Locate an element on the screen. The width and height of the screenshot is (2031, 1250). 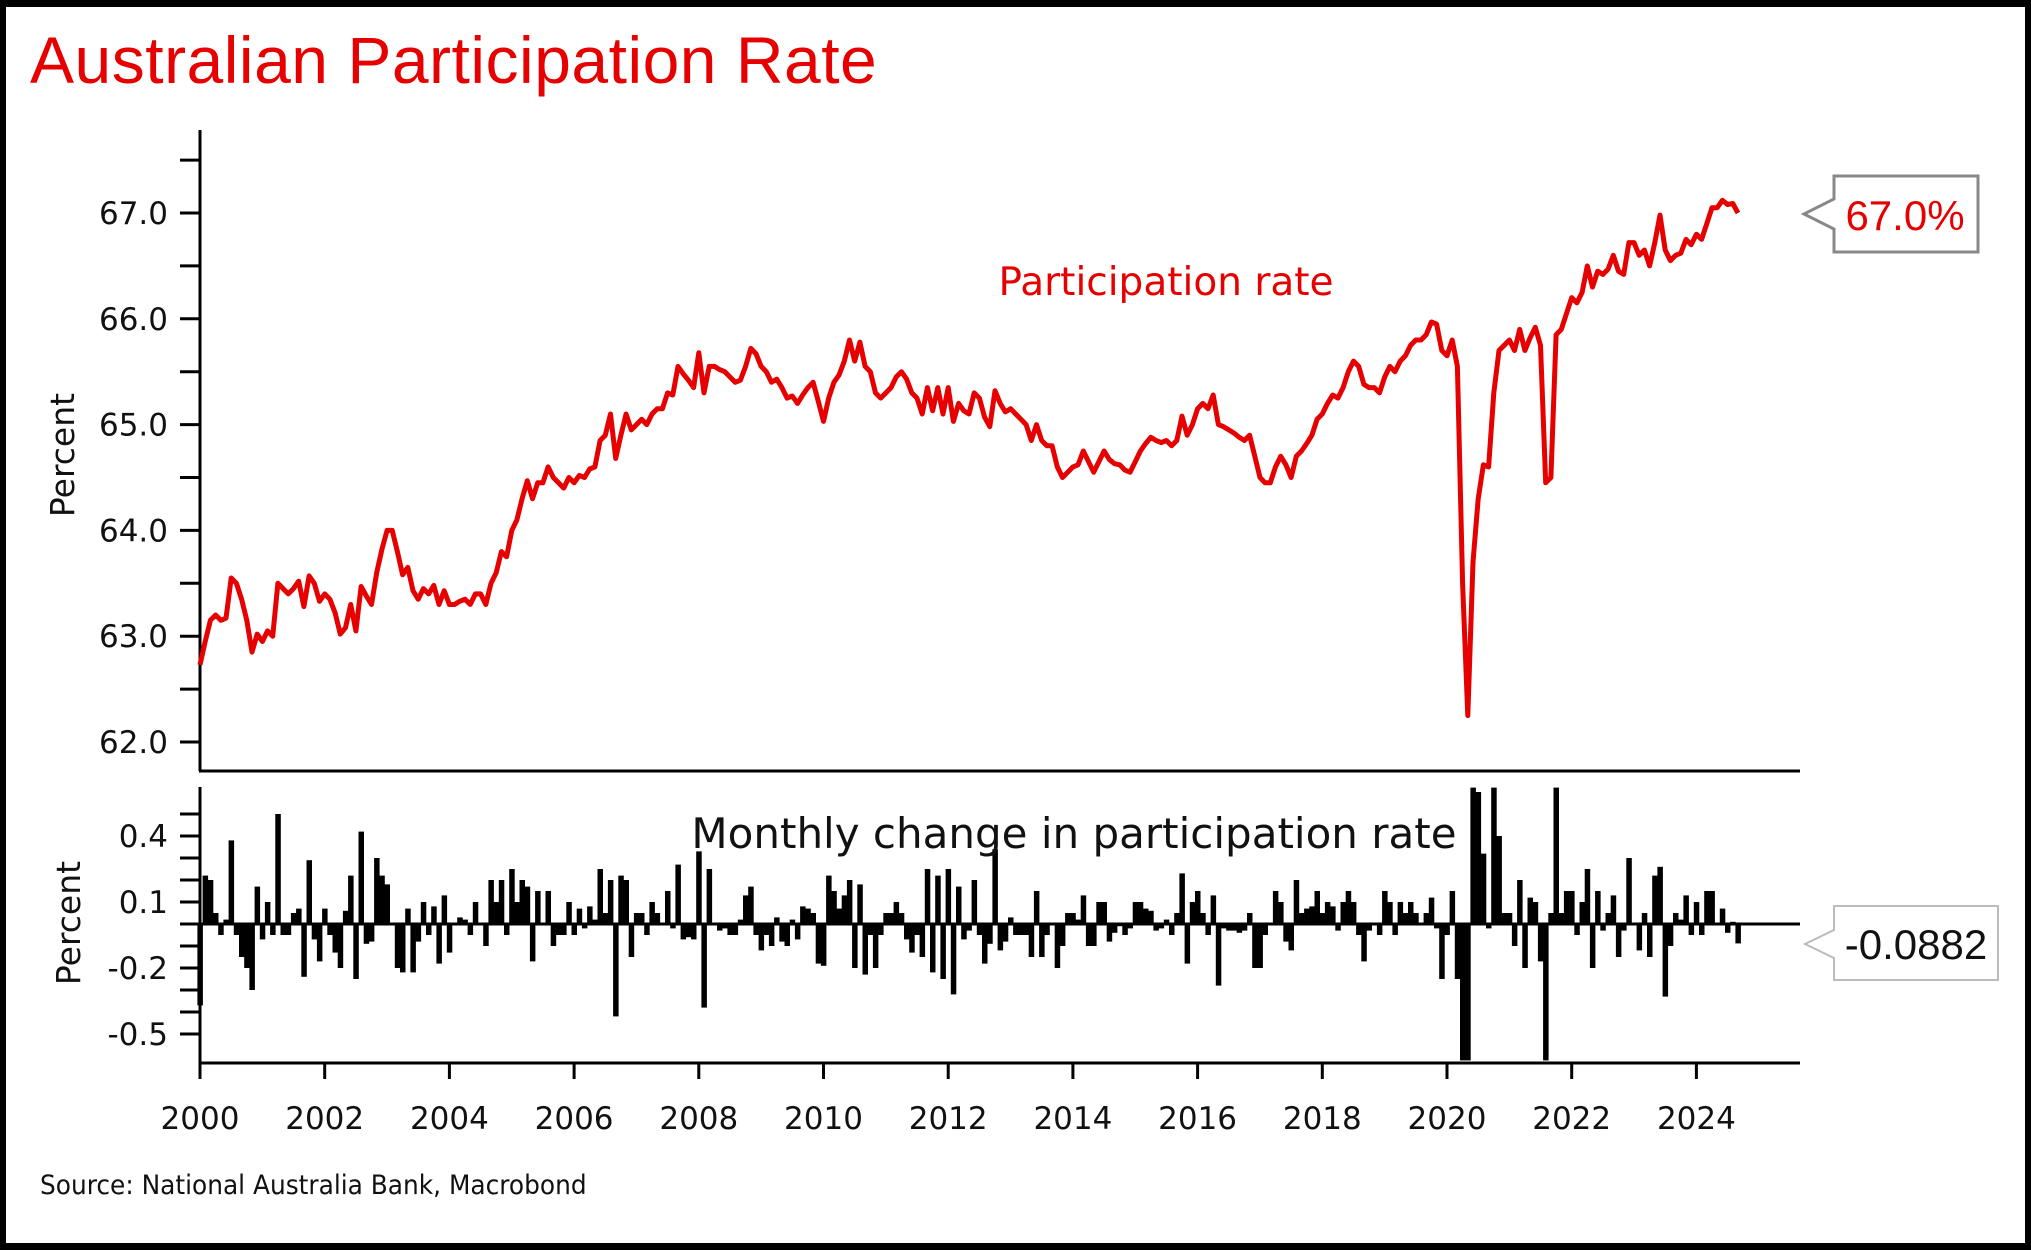
x-tick-label: 2014 is located at coordinates (1072, 1119).